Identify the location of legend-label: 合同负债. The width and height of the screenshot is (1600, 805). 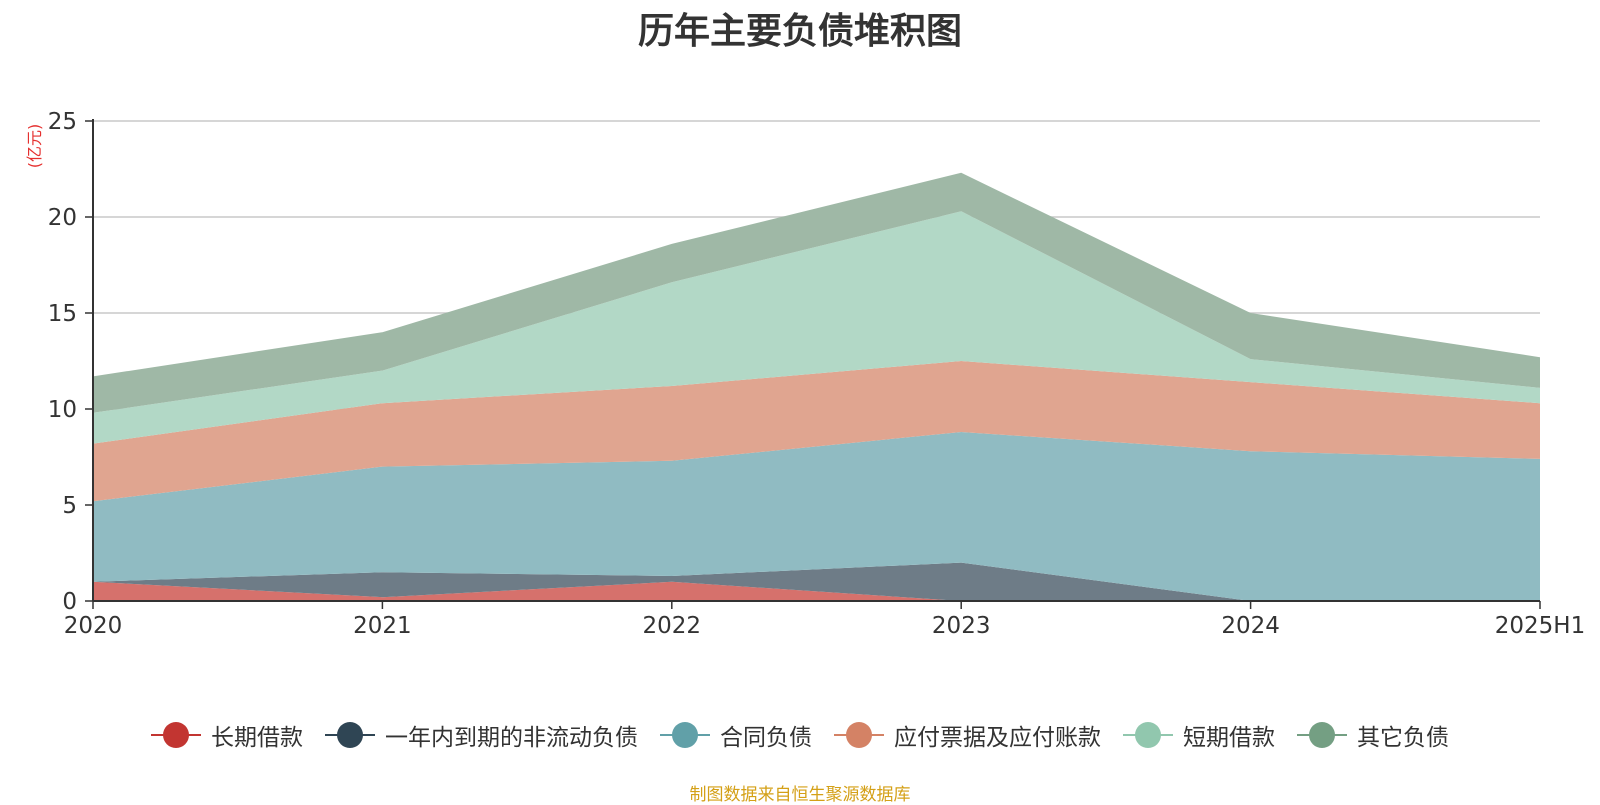
(766, 738).